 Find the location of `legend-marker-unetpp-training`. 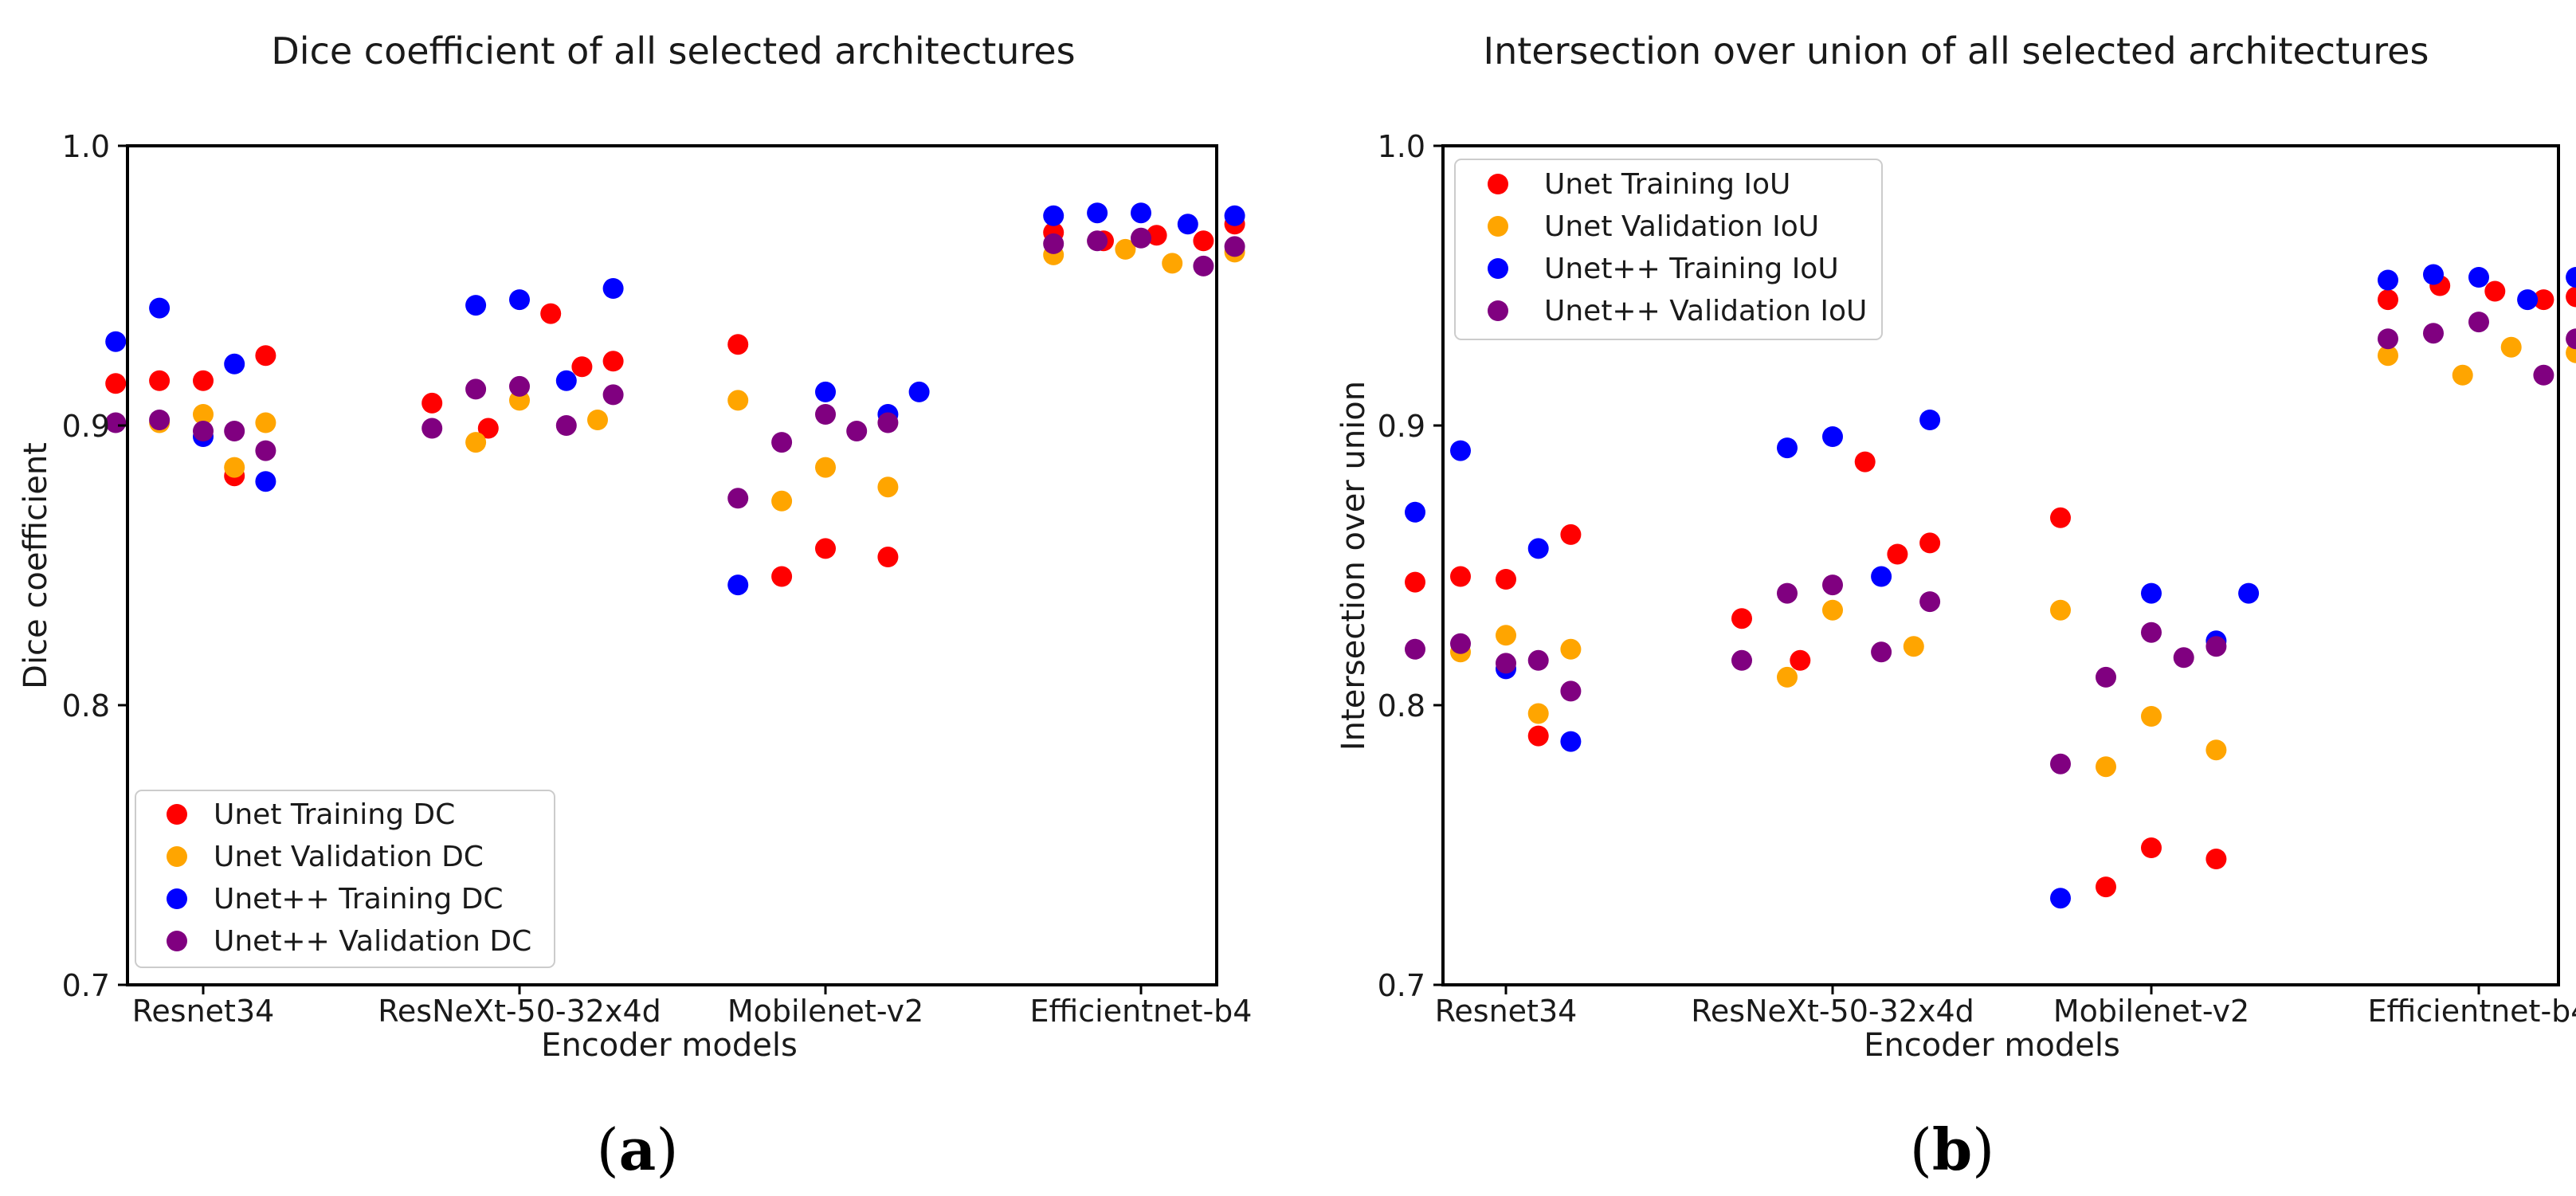

legend-marker-unetpp-training is located at coordinates (1498, 268).